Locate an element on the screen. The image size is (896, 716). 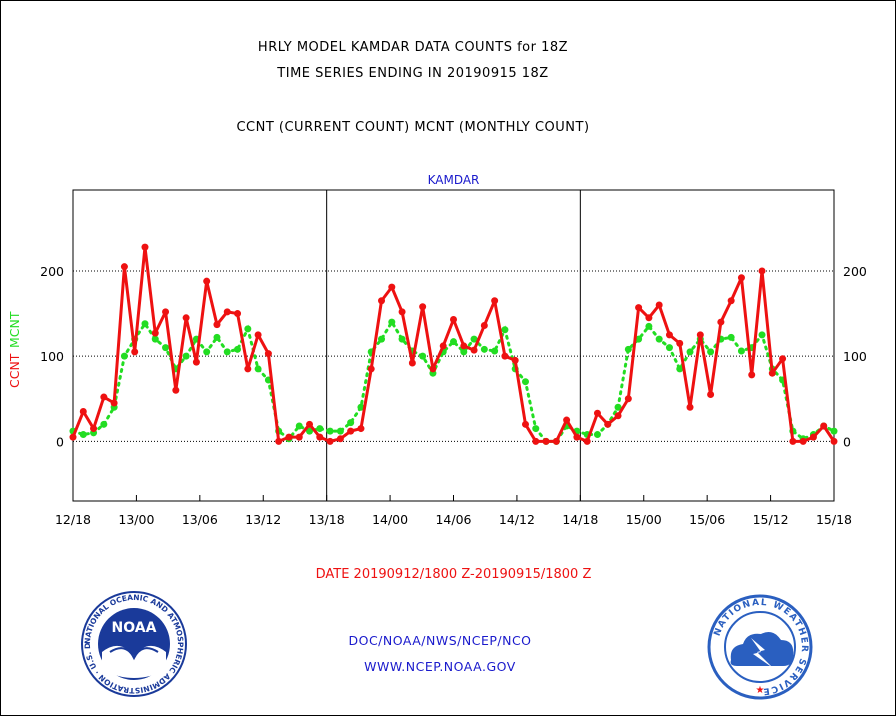
x-tick-label: 14/00 is located at coordinates (390, 519).